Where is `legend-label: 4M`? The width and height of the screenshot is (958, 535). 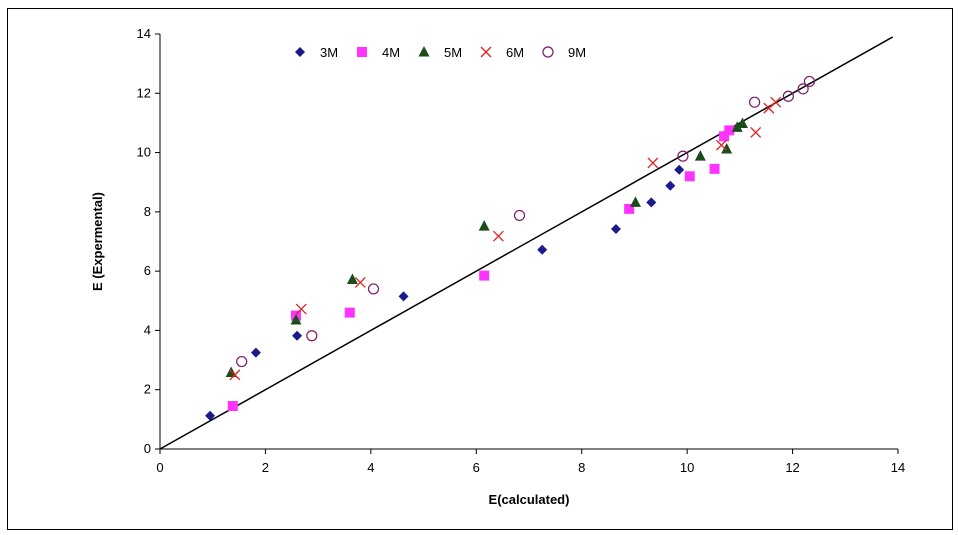 legend-label: 4M is located at coordinates (391, 52).